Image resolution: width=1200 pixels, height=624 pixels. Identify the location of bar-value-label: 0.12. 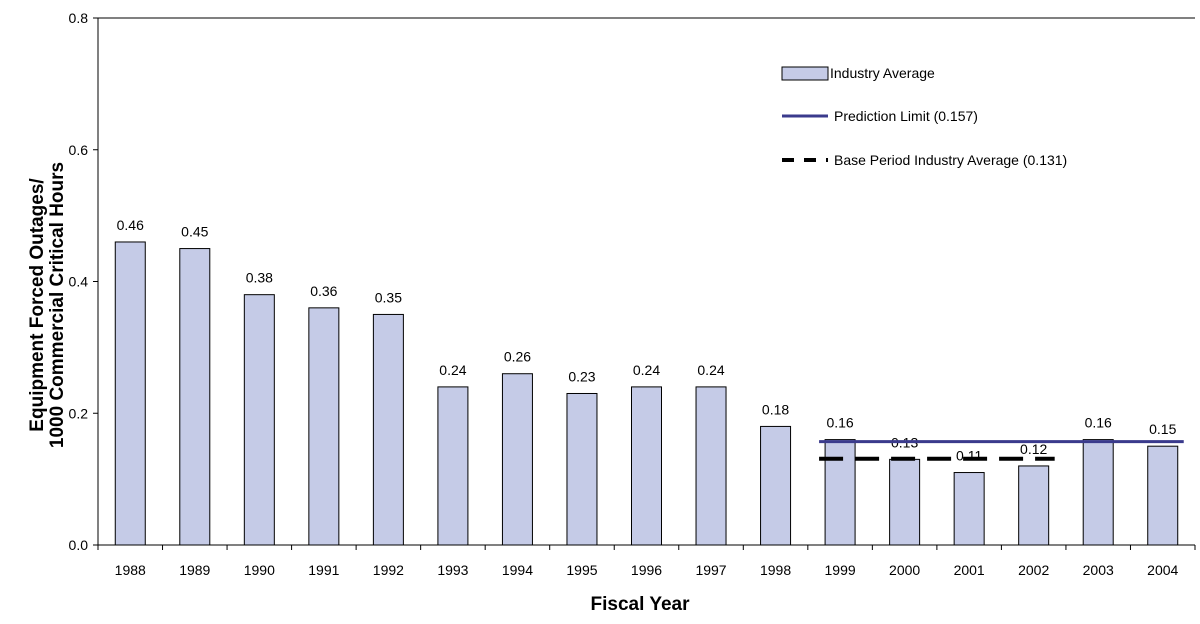
(1033, 449).